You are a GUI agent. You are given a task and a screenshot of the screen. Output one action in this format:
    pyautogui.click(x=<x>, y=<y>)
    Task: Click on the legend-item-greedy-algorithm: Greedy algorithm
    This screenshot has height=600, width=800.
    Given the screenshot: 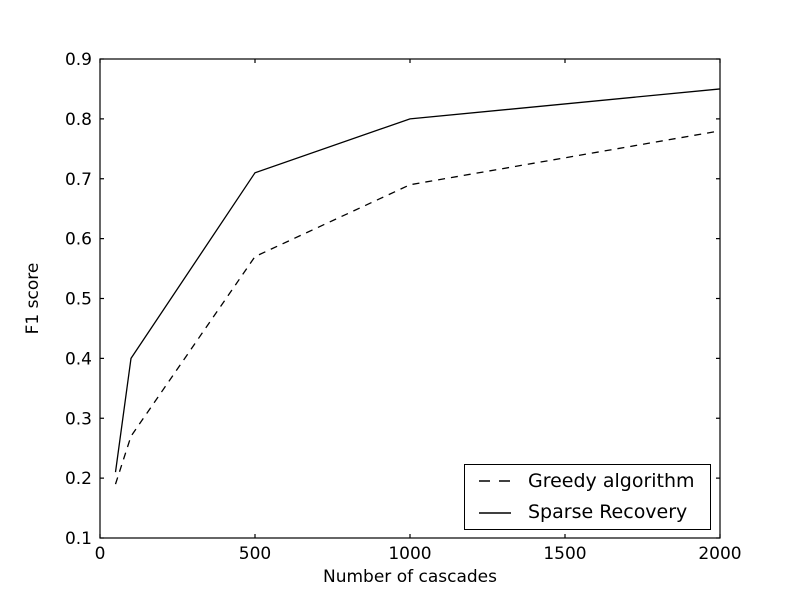 What is the action you would take?
    pyautogui.click(x=594, y=481)
    